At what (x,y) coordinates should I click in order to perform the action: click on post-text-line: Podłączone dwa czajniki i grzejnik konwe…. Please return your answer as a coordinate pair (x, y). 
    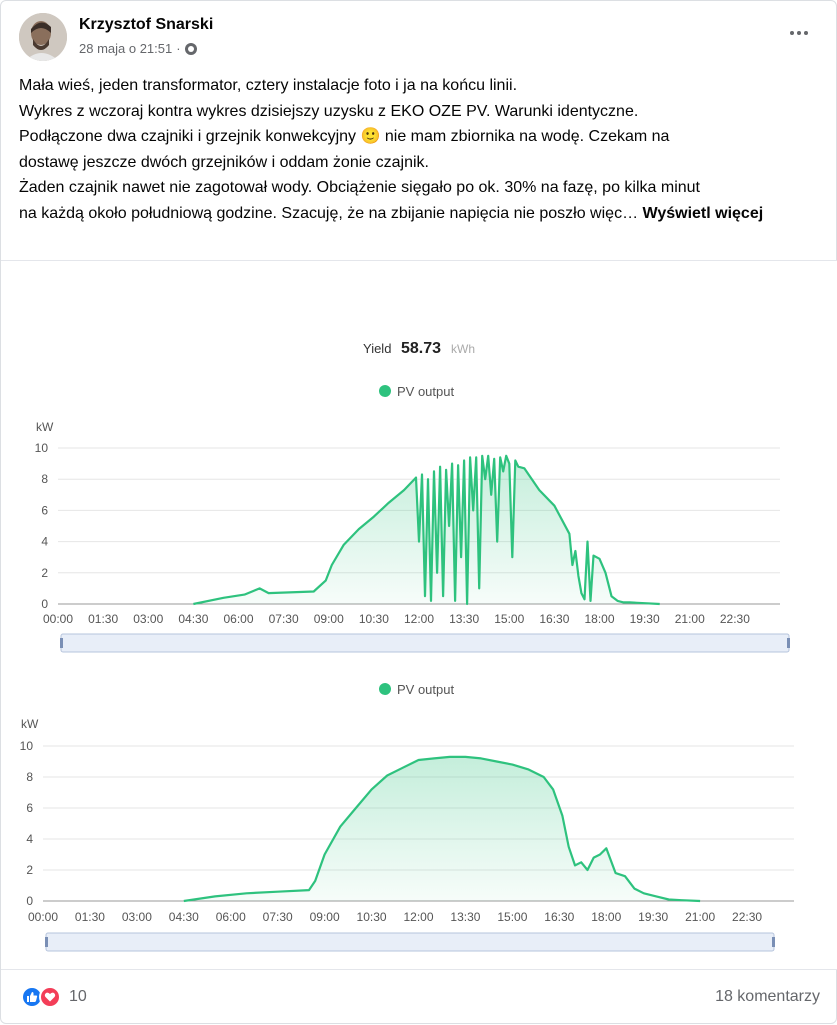
    Looking at the image, I should click on (344, 137).